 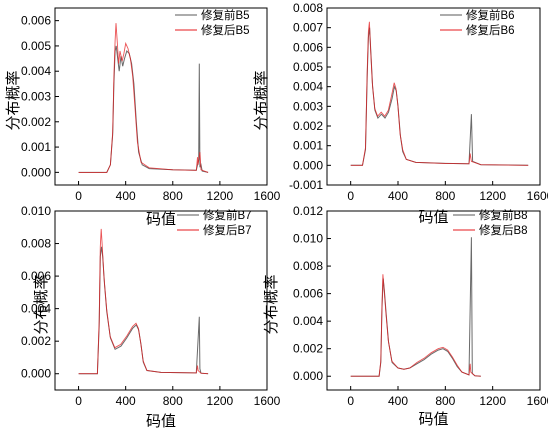 I want to click on legend-entry: 修复前B7, so click(x=227, y=215).